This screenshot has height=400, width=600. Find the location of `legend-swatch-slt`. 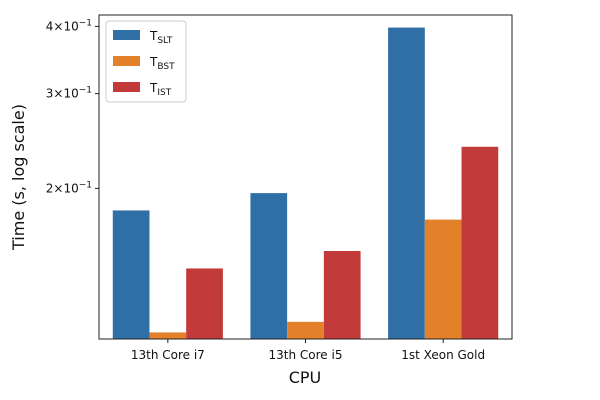

legend-swatch-slt is located at coordinates (126, 35).